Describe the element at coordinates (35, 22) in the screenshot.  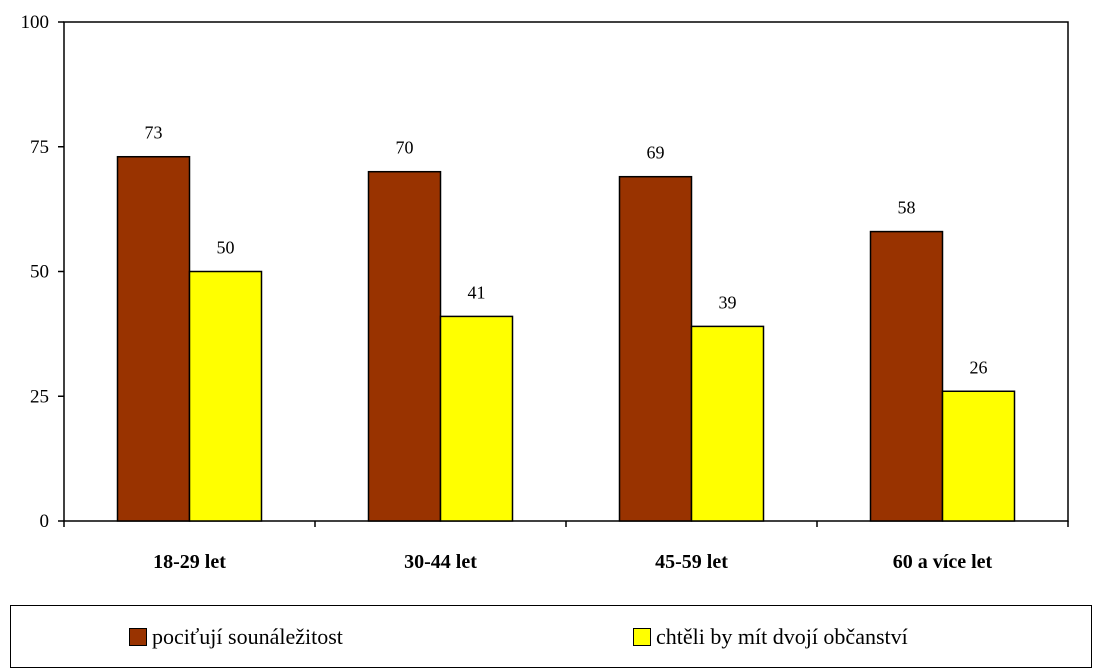
I see `y-tick-label: 100` at that location.